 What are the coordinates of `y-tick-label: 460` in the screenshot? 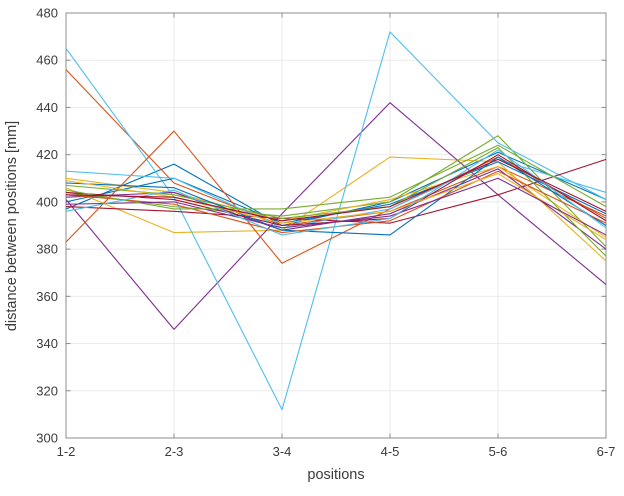 It's located at (47, 60).